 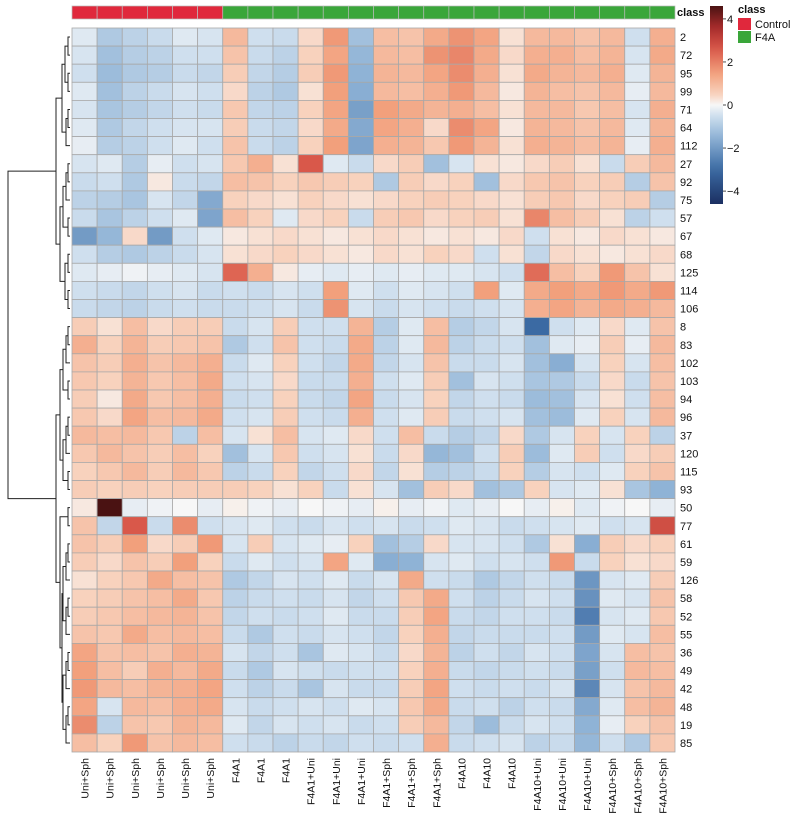 What do you see at coordinates (686, 635) in the screenshot?
I see `row-label: 55` at bounding box center [686, 635].